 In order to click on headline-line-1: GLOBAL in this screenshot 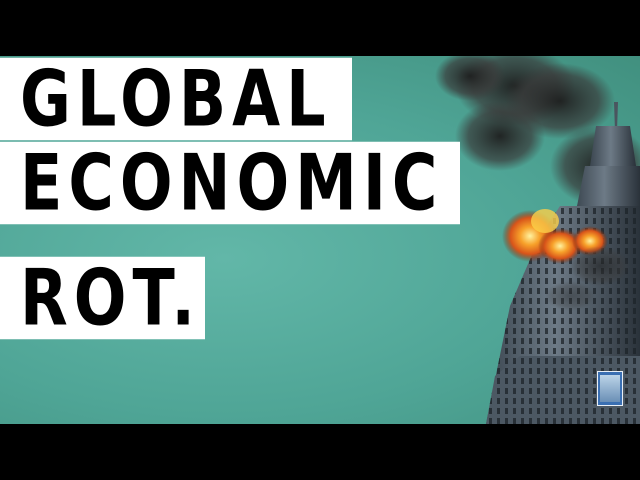, I will do `click(176, 100)`.